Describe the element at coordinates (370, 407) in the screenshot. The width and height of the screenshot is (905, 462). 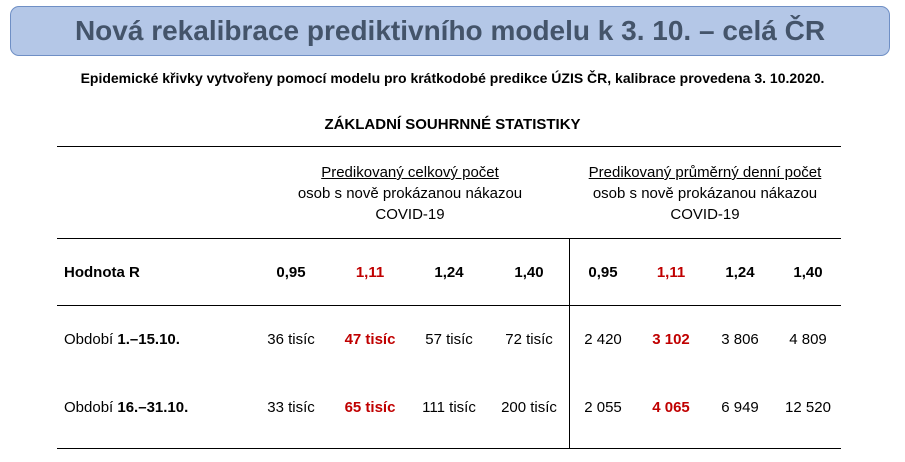
I see `table-cell-highlight: 65 tisíc` at that location.